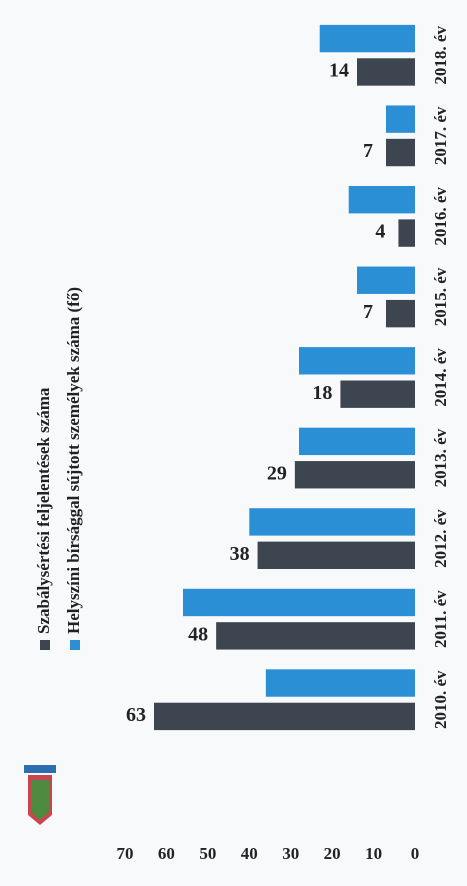  What do you see at coordinates (440, 135) in the screenshot?
I see `x-tick-label: 2017. év` at bounding box center [440, 135].